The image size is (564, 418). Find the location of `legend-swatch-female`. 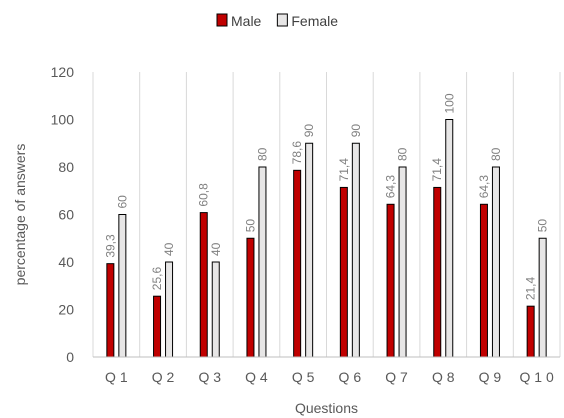

legend-swatch-female is located at coordinates (282, 20).